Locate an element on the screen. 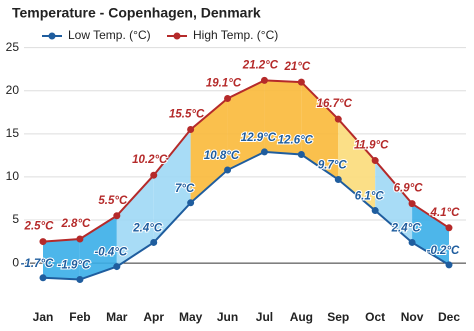 Image resolution: width=474 pixels, height=331 pixels. y-tick-label: 10 is located at coordinates (13, 176).